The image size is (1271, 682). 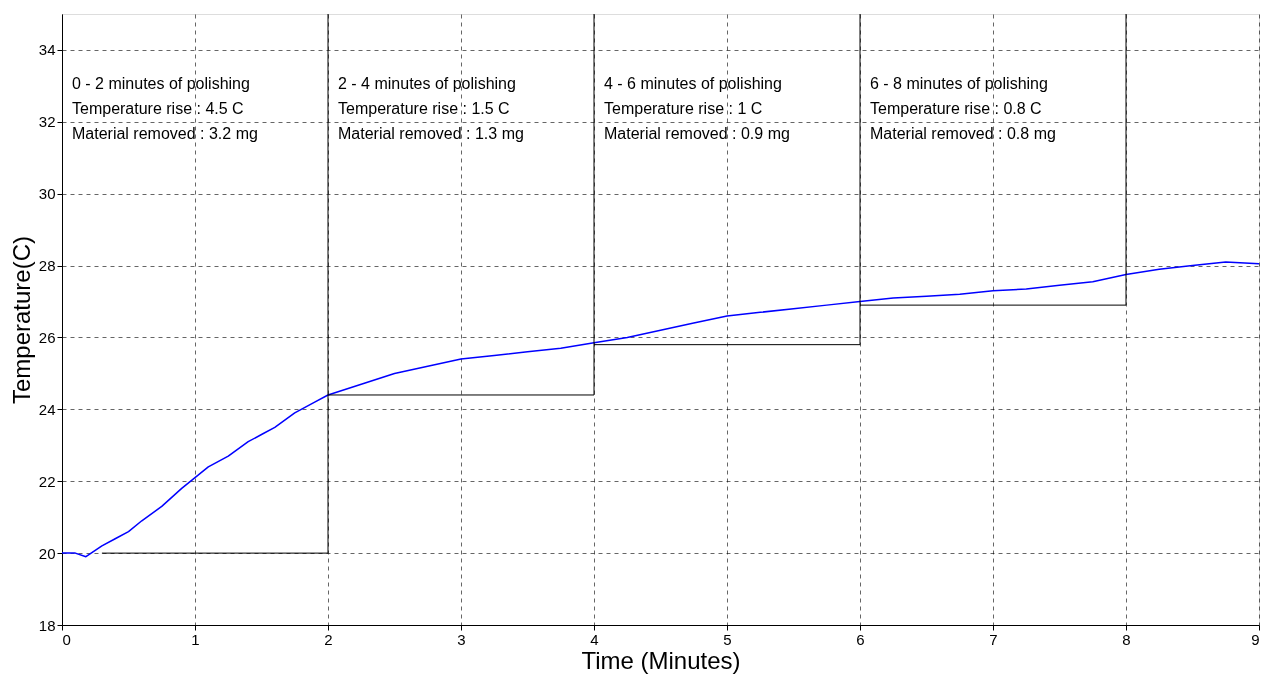 What do you see at coordinates (47, 122) in the screenshot?
I see `y-tick-label: 32` at bounding box center [47, 122].